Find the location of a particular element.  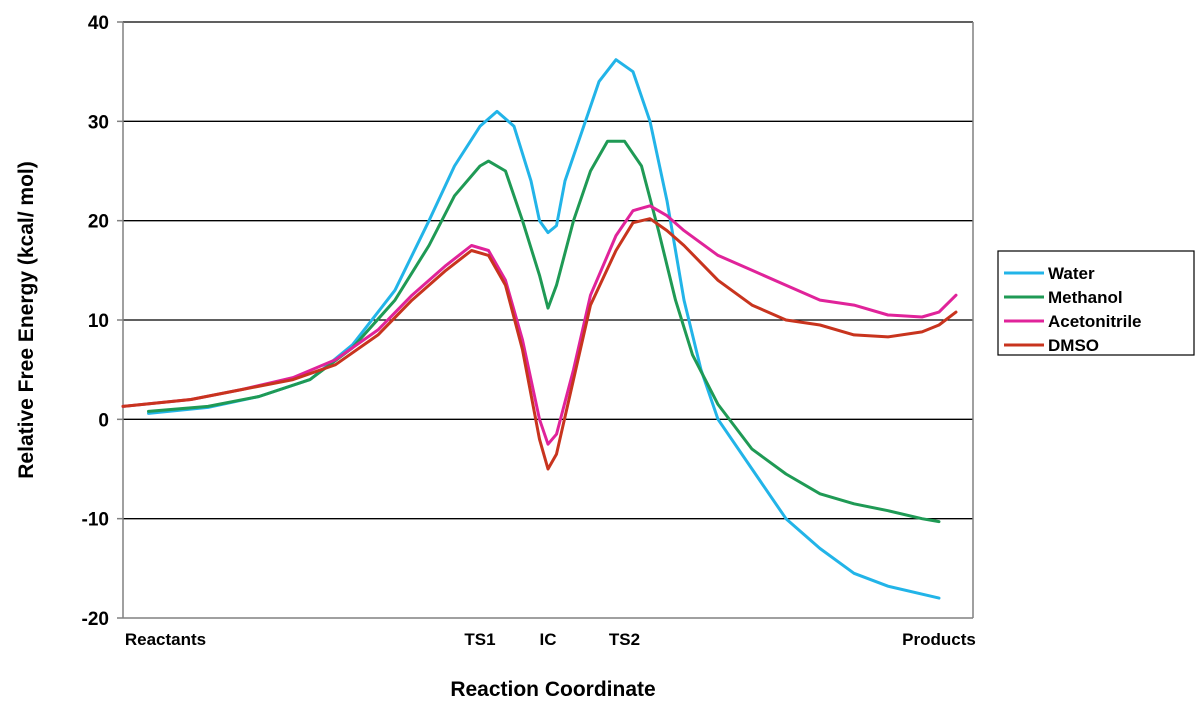

x-category-label: IC is located at coordinates (548, 639).